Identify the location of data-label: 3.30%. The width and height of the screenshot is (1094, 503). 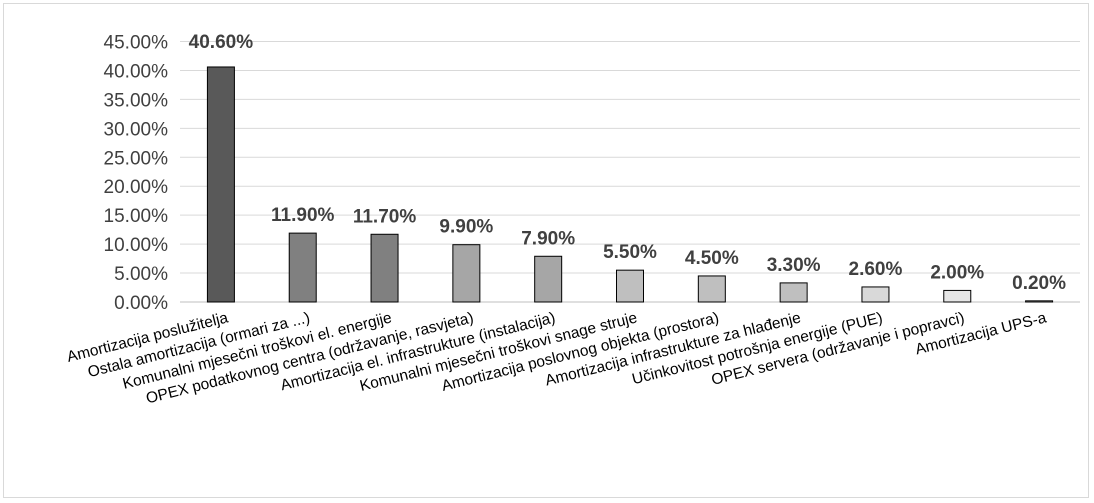
(794, 265).